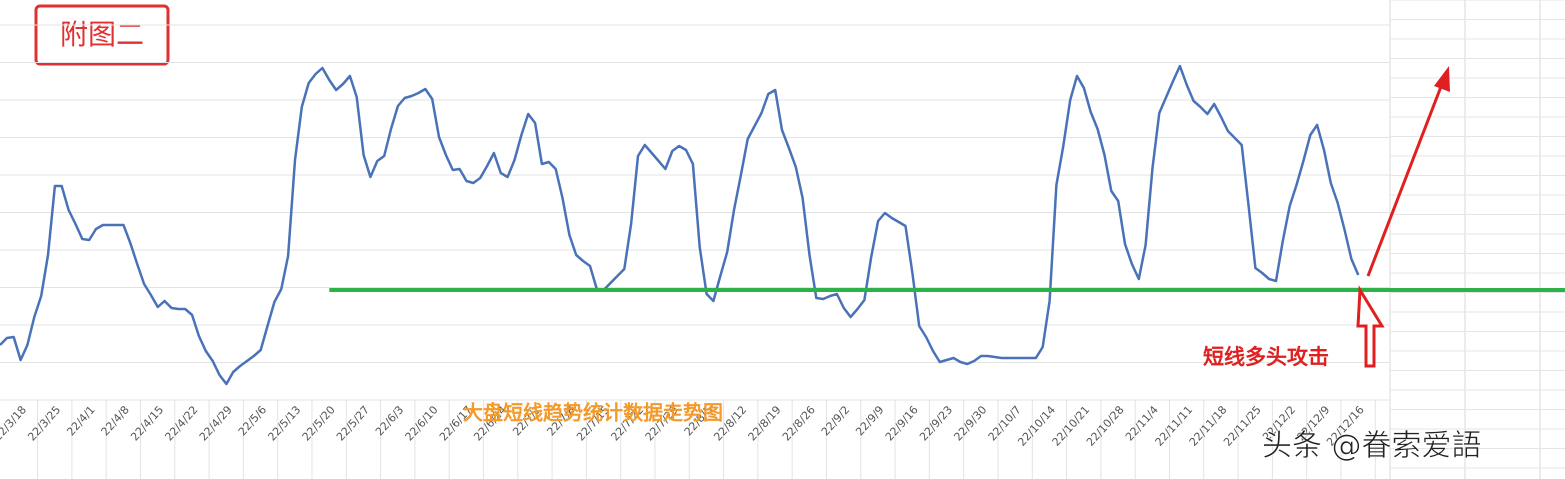  I want to click on figure-label: 附图二, so click(102, 34).